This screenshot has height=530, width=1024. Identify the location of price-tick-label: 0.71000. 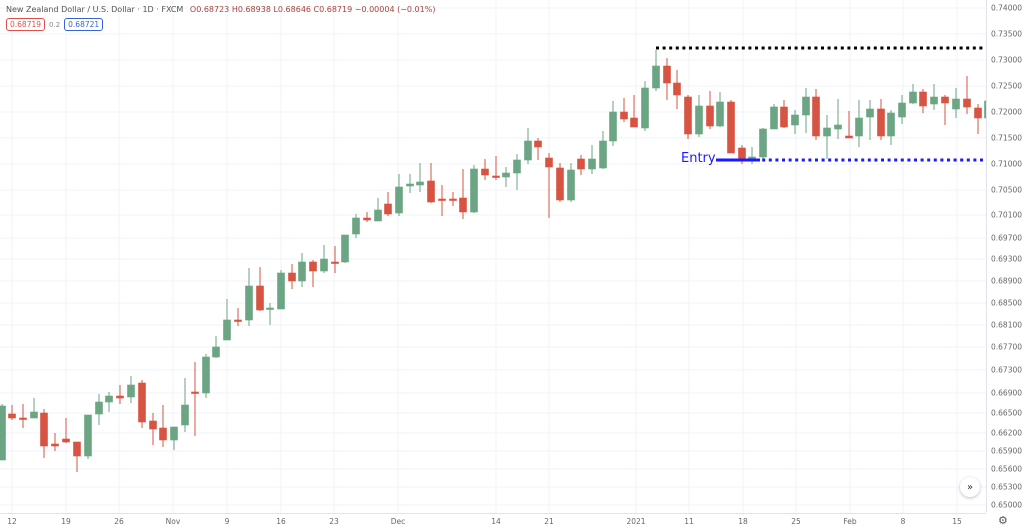
(1007, 164).